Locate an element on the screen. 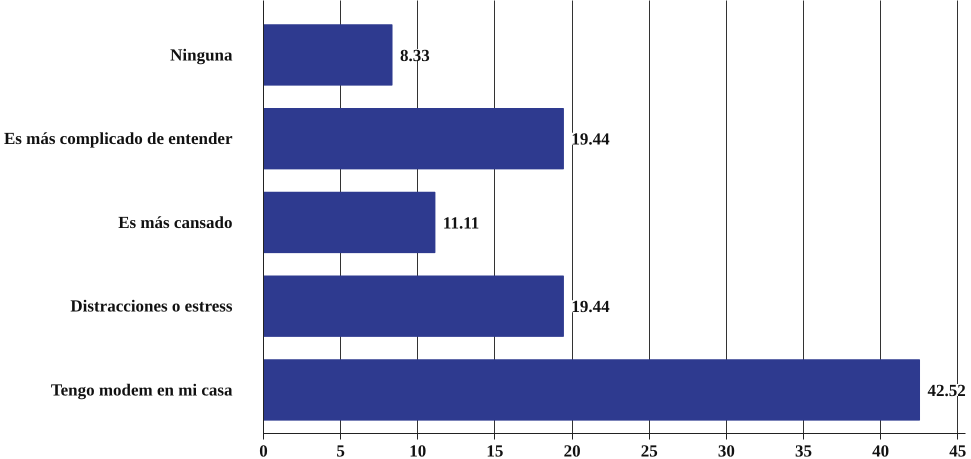  x-tick-label: 30 is located at coordinates (726, 450).